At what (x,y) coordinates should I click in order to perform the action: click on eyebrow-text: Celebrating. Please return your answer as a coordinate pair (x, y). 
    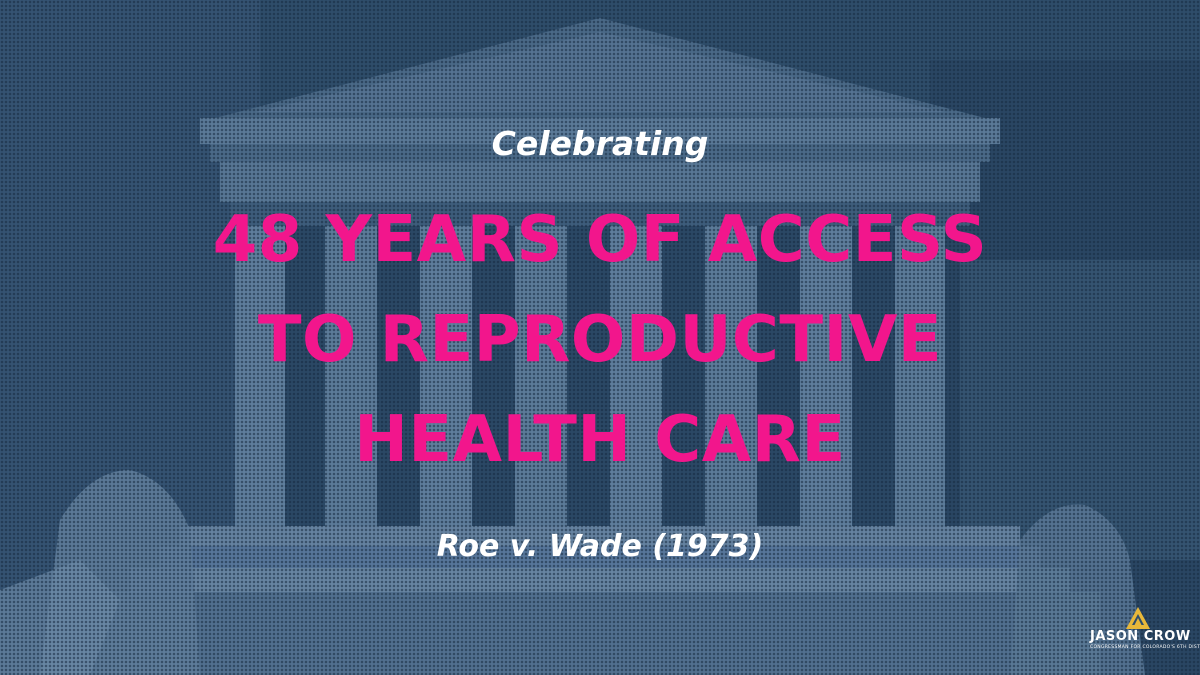
    Looking at the image, I should click on (600, 143).